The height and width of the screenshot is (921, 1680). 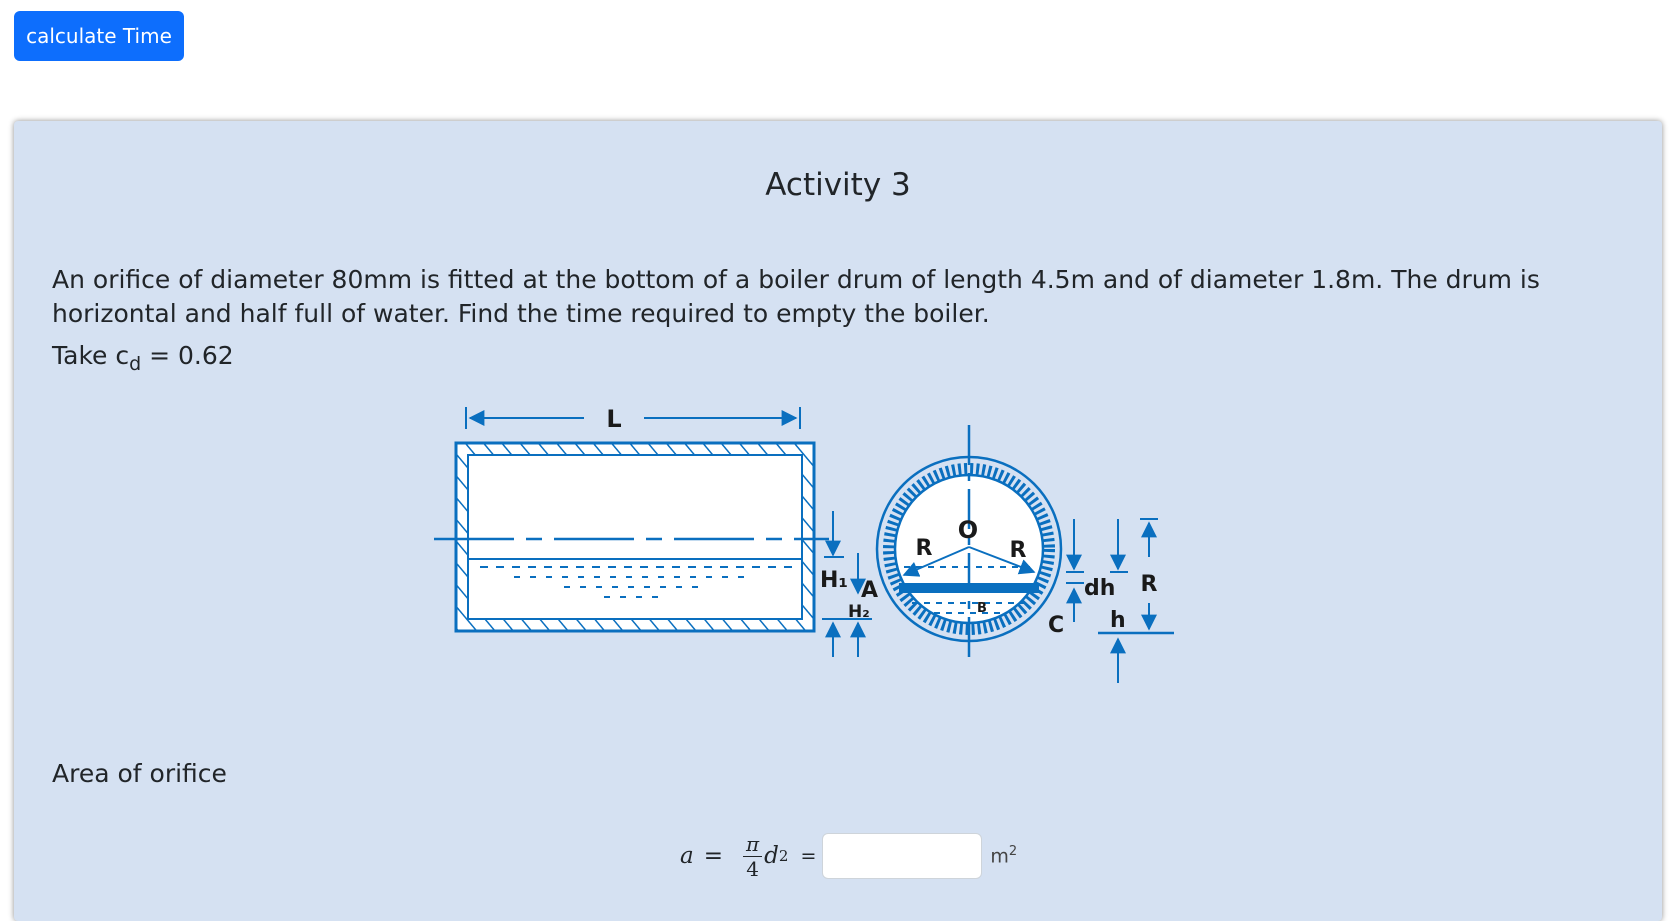 What do you see at coordinates (859, 612) in the screenshot?
I see `h2-label: H₂` at bounding box center [859, 612].